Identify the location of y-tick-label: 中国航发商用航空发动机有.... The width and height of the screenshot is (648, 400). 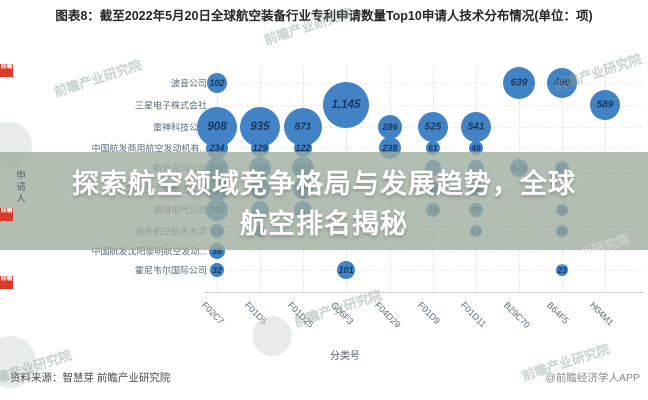
(149, 148).